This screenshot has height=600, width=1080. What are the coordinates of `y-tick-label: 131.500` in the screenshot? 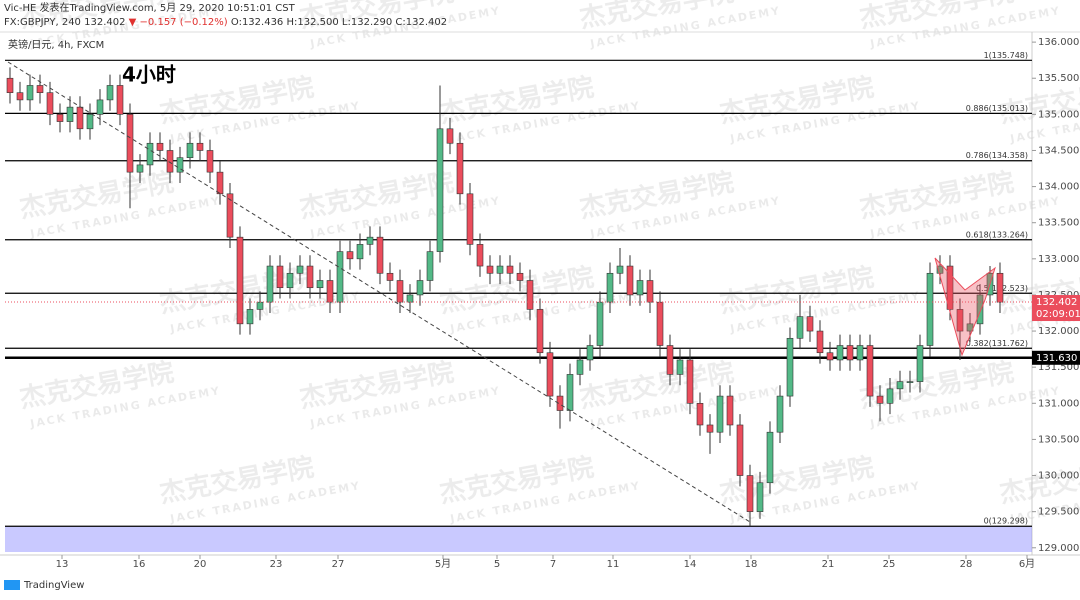 It's located at (1058, 367).